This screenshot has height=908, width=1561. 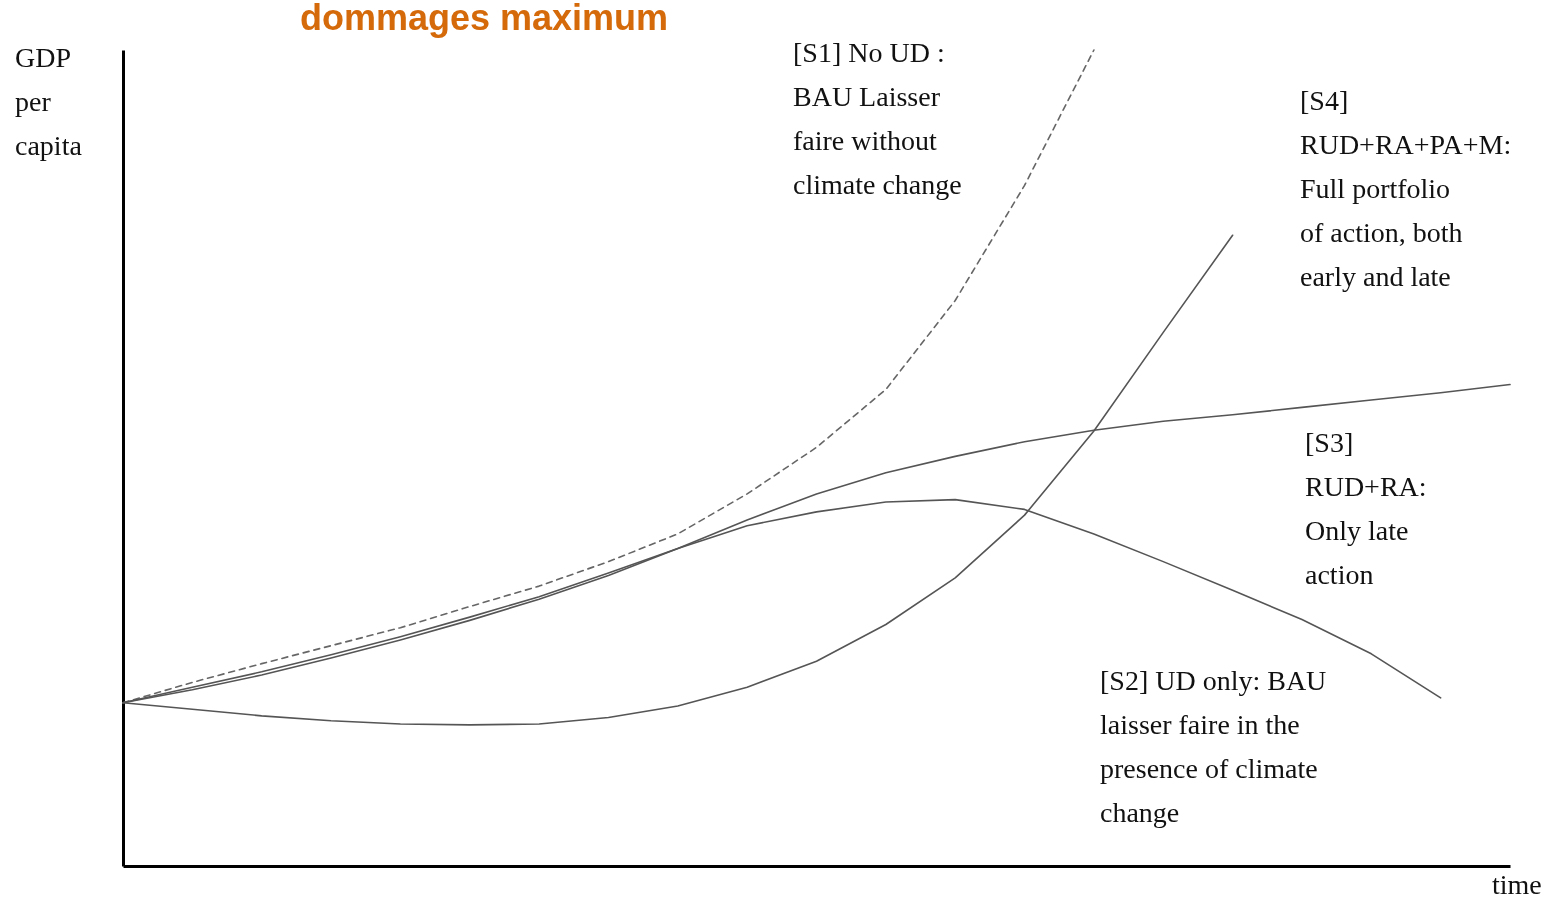 I want to click on text: [S4] RUD+RA+PA+M: Full portfolio of action, both early and late, so click(x=1406, y=188).